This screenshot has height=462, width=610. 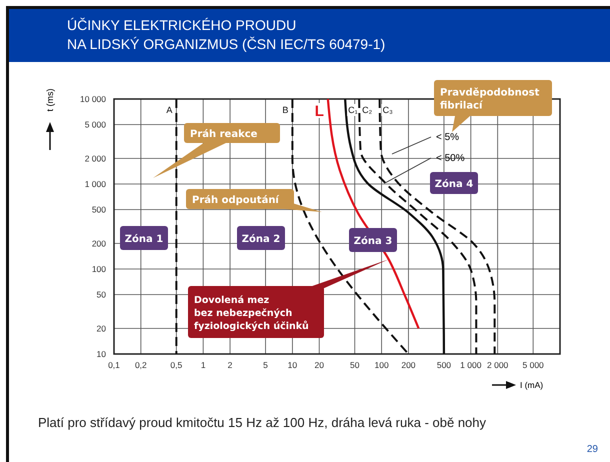 What do you see at coordinates (592, 449) in the screenshot?
I see `text: 29` at bounding box center [592, 449].